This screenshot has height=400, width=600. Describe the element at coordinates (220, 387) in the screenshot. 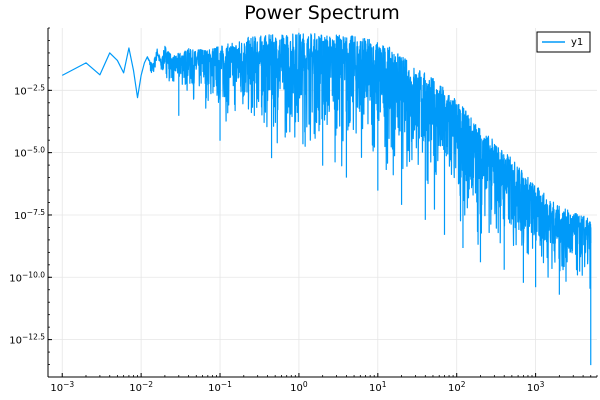

I see `x-tick-label: 10⁻¹` at that location.